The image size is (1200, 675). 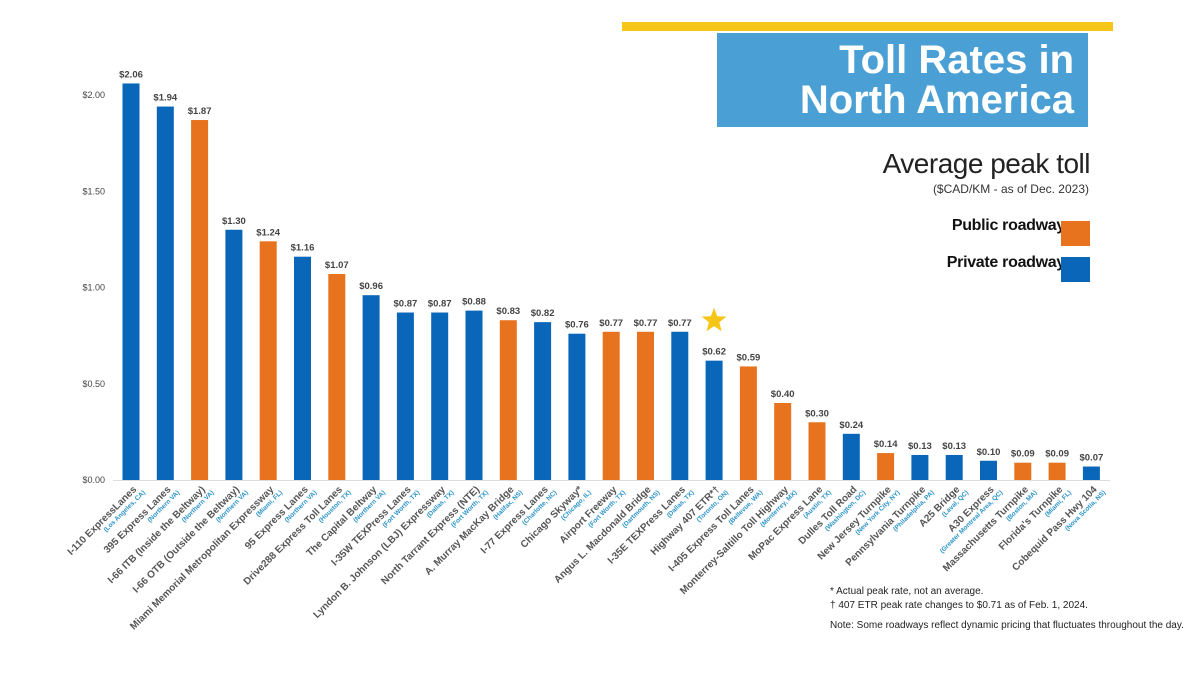 What do you see at coordinates (986, 163) in the screenshot?
I see `chart-subtitle: Average peak toll` at bounding box center [986, 163].